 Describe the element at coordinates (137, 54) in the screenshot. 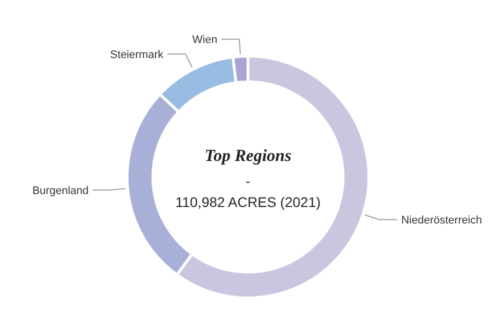

I see `slice-label: Steiermark` at that location.